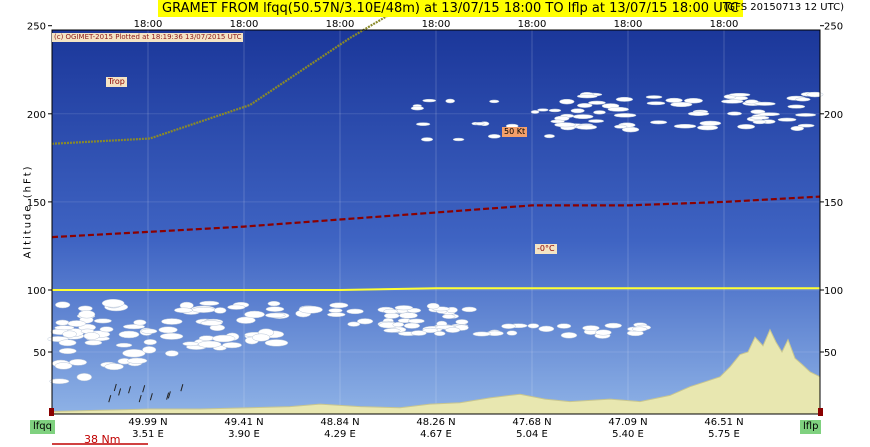 The image size is (870, 447). Describe the element at coordinates (811, 427) in the screenshot. I see `end-station: lflp` at that location.